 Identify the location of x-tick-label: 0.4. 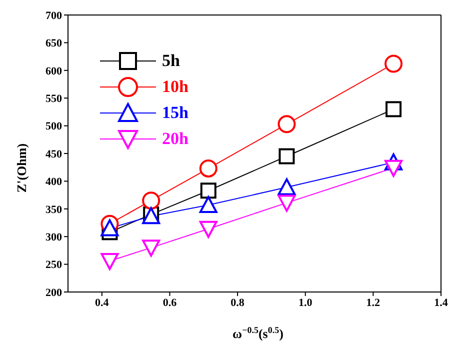
(102, 302).